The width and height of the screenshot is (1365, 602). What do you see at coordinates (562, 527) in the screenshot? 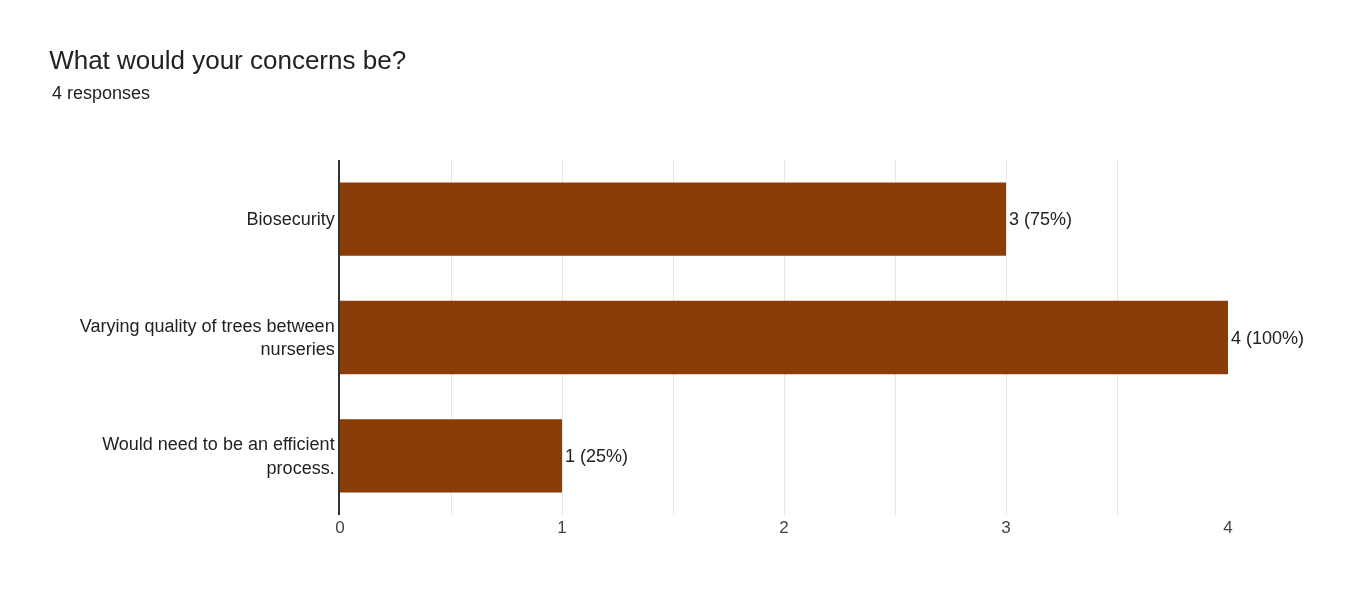
I see `x-tick-label: 1` at bounding box center [562, 527].